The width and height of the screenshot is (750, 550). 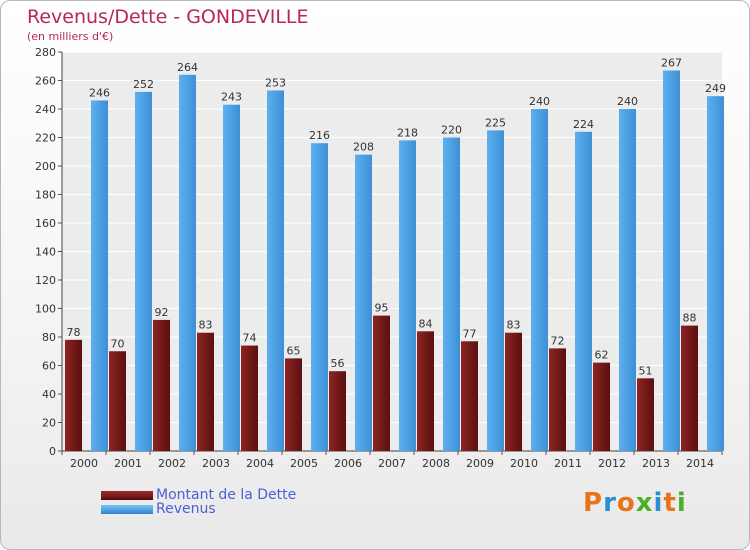 What do you see at coordinates (480, 463) in the screenshot?
I see `x-tick-label-2009: 2009` at bounding box center [480, 463].